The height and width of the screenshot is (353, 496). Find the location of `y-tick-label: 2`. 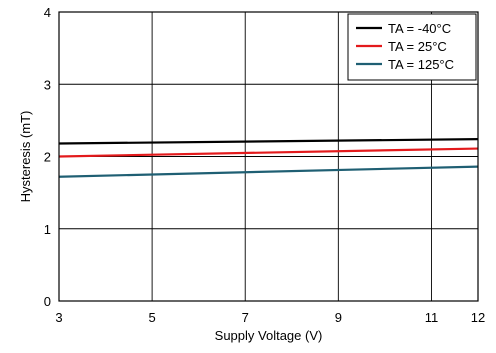

y-tick-label: 2 is located at coordinates (47, 157).